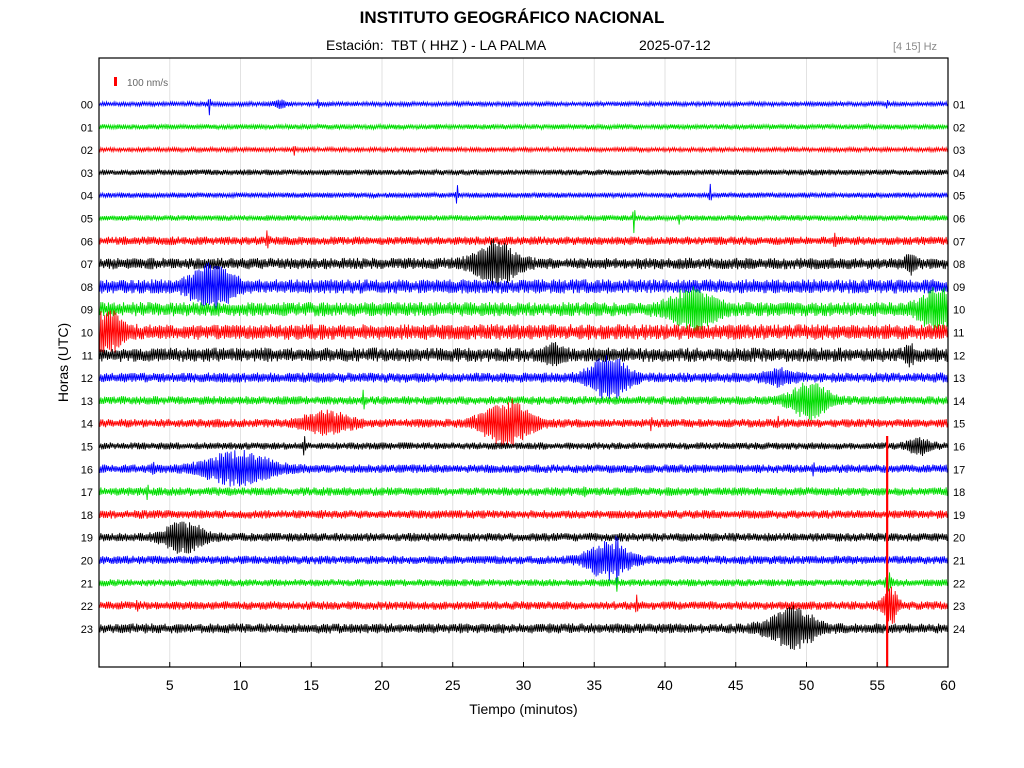  What do you see at coordinates (665, 685) in the screenshot?
I see `x-tick-label: 40` at bounding box center [665, 685].